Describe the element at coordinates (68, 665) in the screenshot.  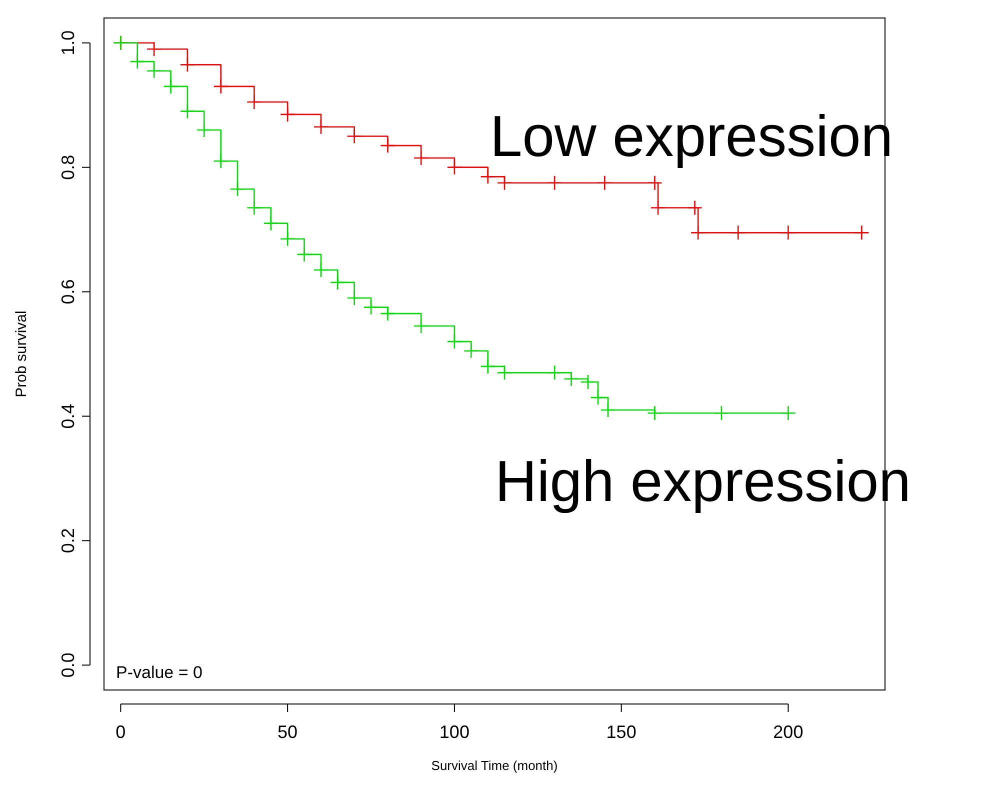
I see `y-tick-label: 0.0` at that location.